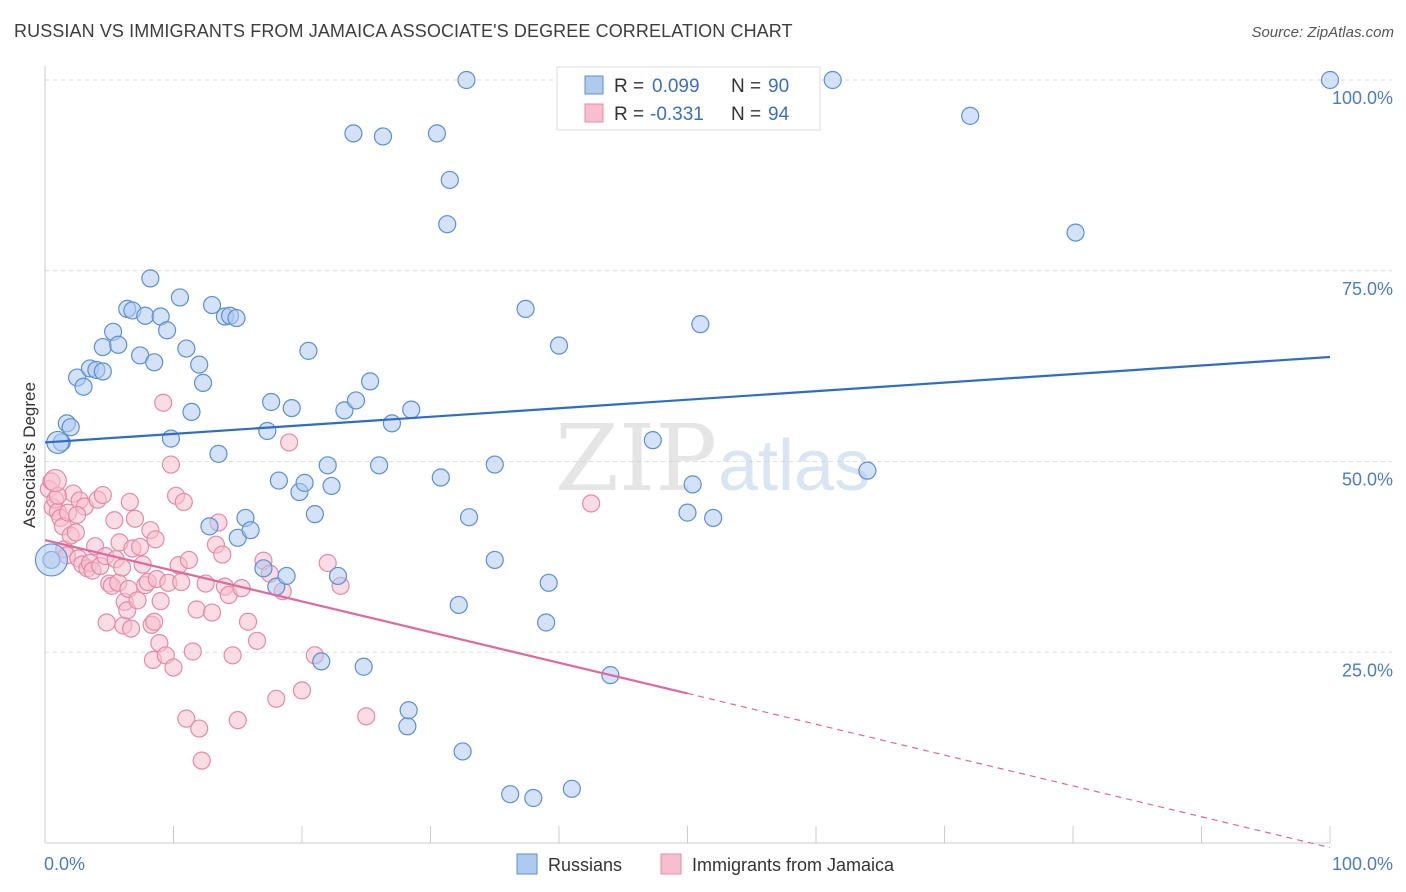  What do you see at coordinates (779, 114) in the screenshot?
I see `stats-n-value-2: 94` at bounding box center [779, 114].